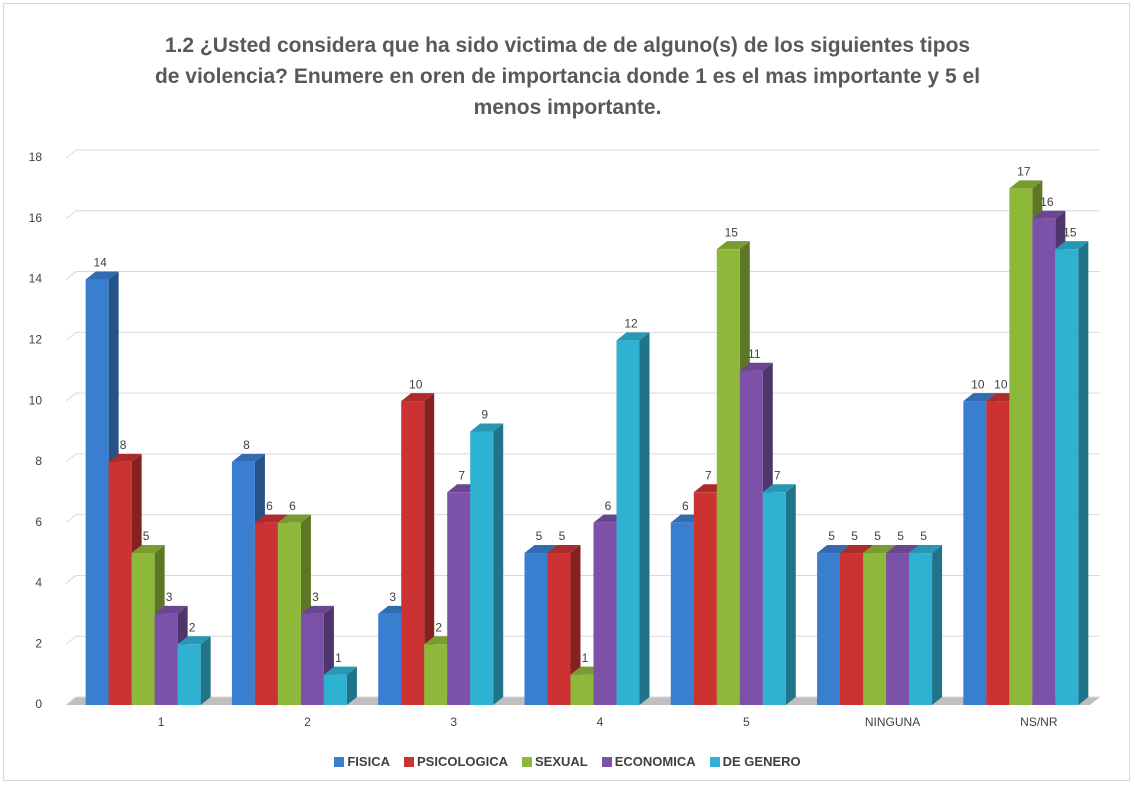 The width and height of the screenshot is (1135, 786). What do you see at coordinates (36, 340) in the screenshot?
I see `y-tick-label: 12` at bounding box center [36, 340].